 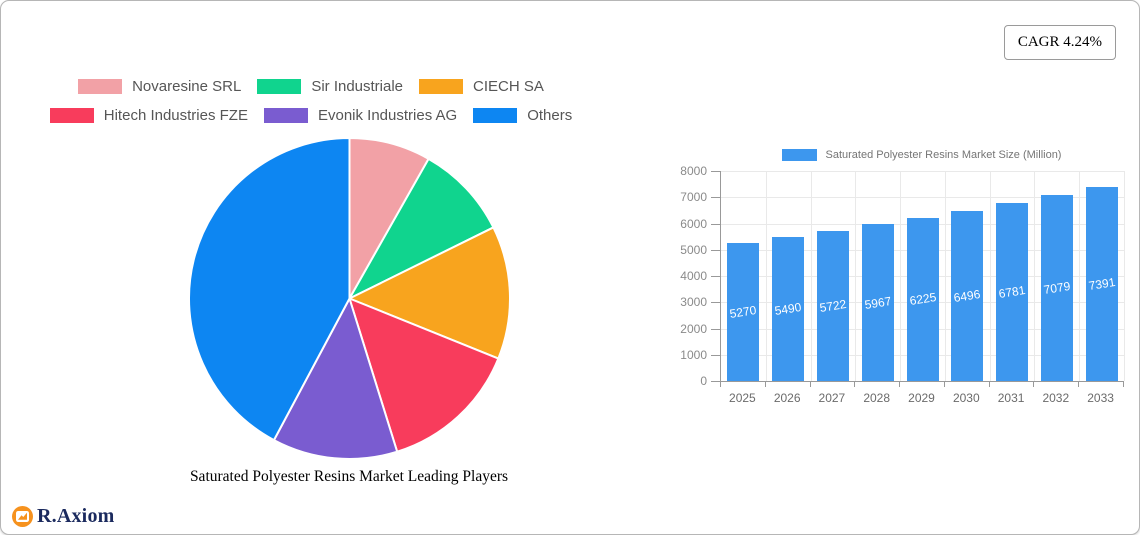 What do you see at coordinates (508, 86) in the screenshot?
I see `legend-label: CIECH SA` at bounding box center [508, 86].